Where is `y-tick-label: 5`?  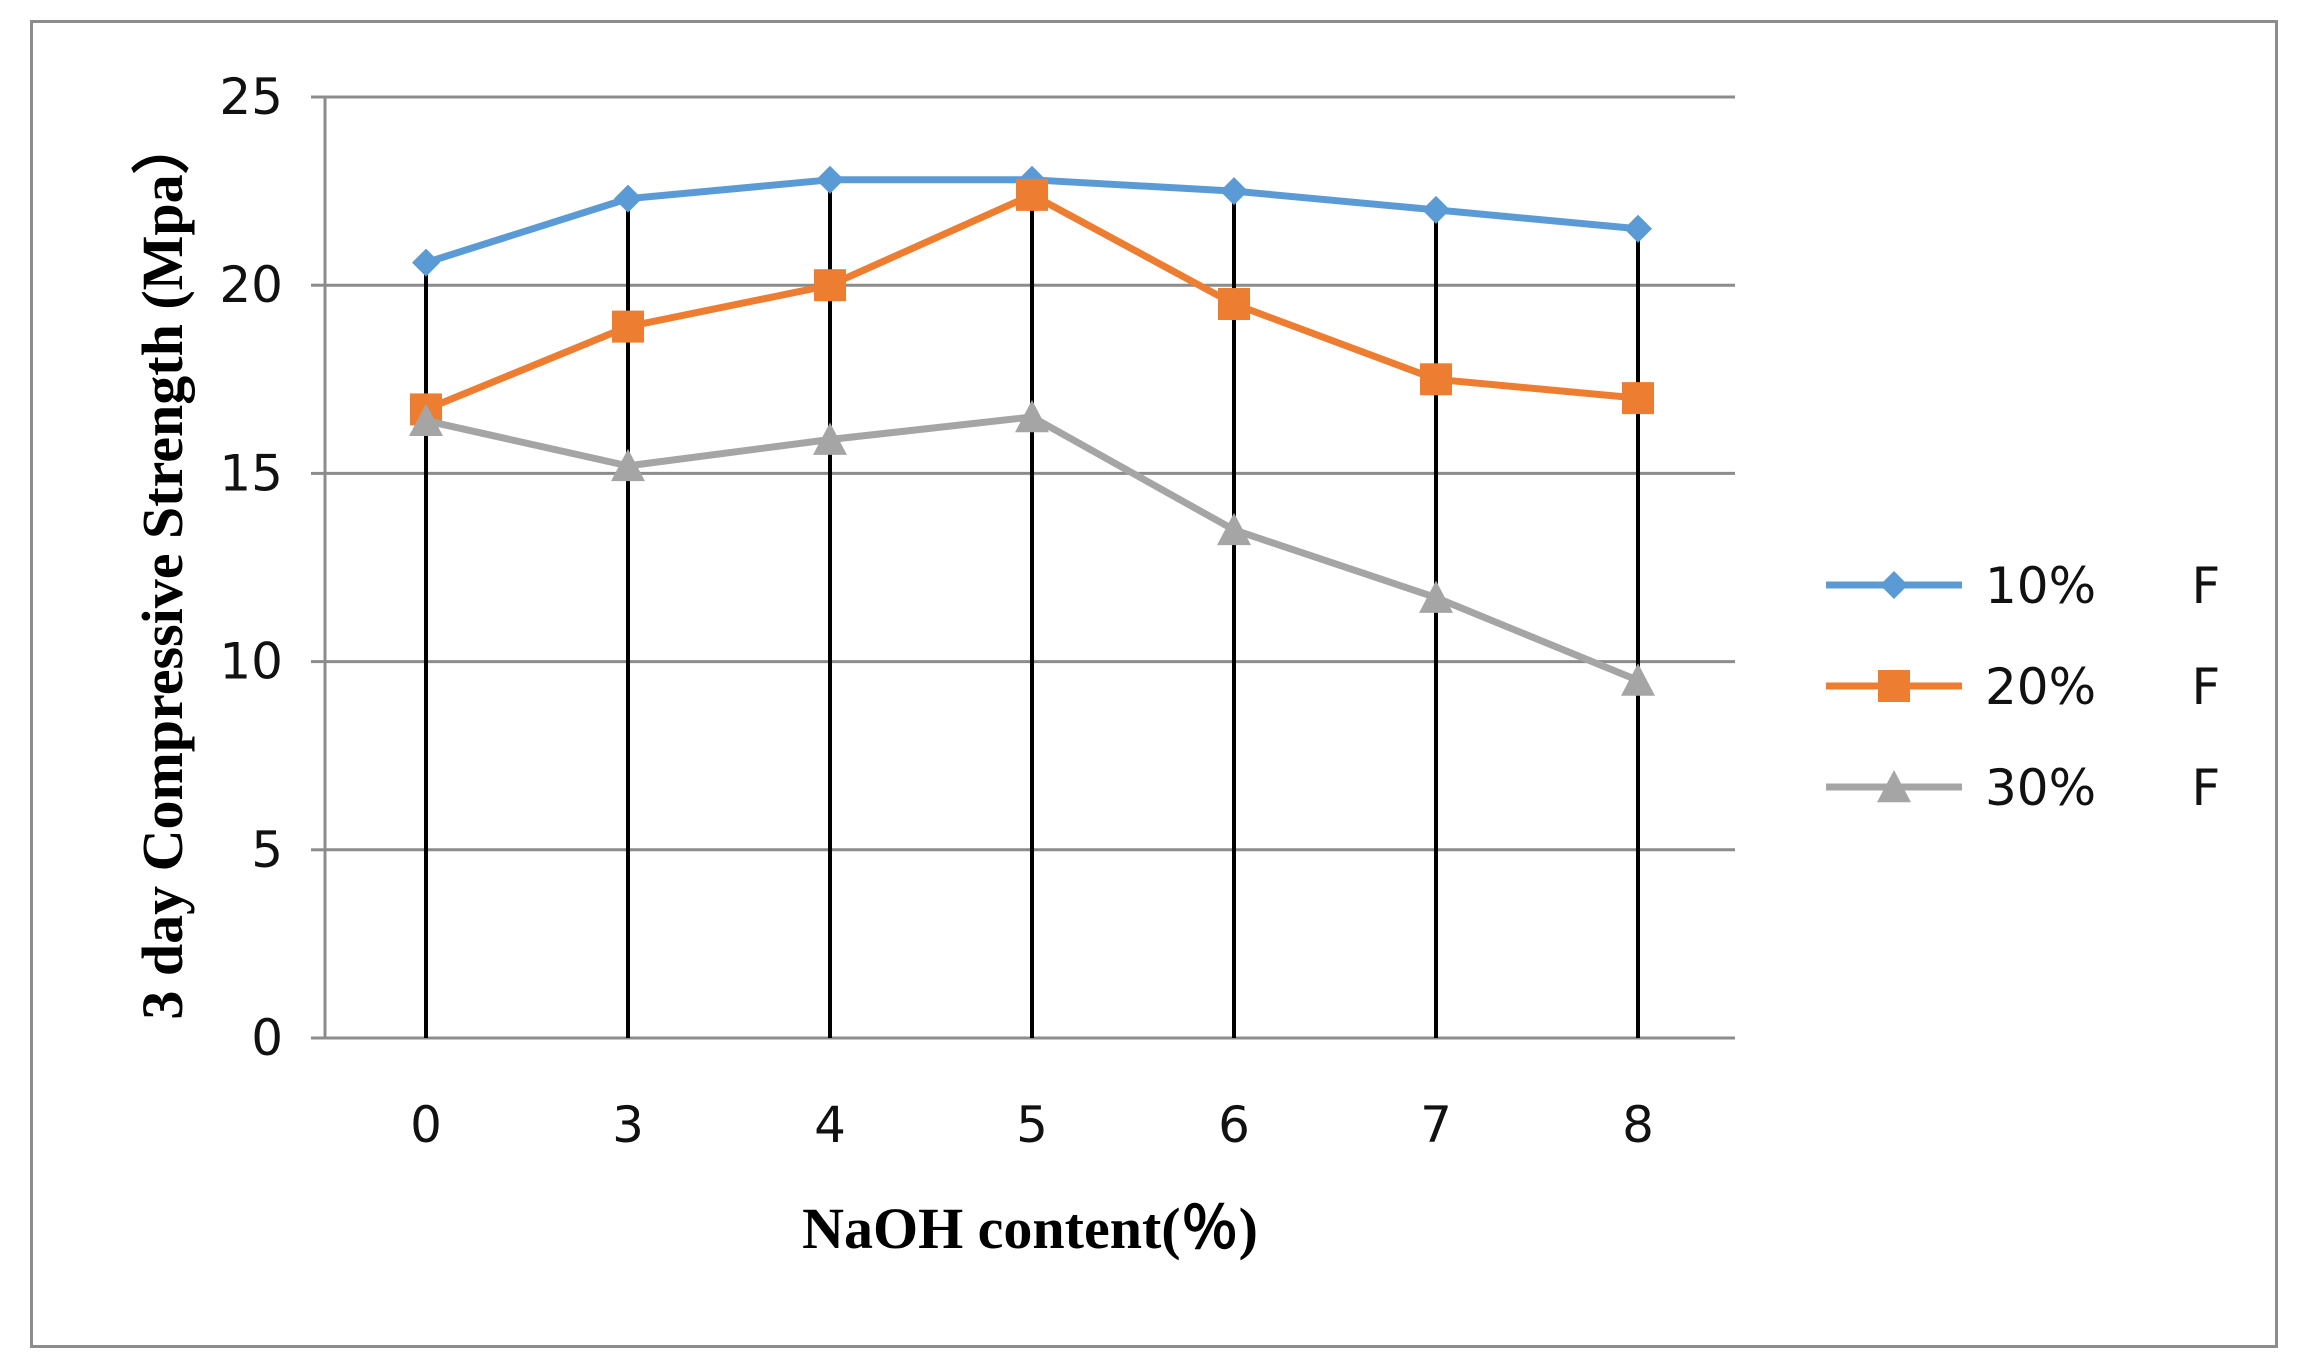
y-tick-label: 5 is located at coordinates (267, 850).